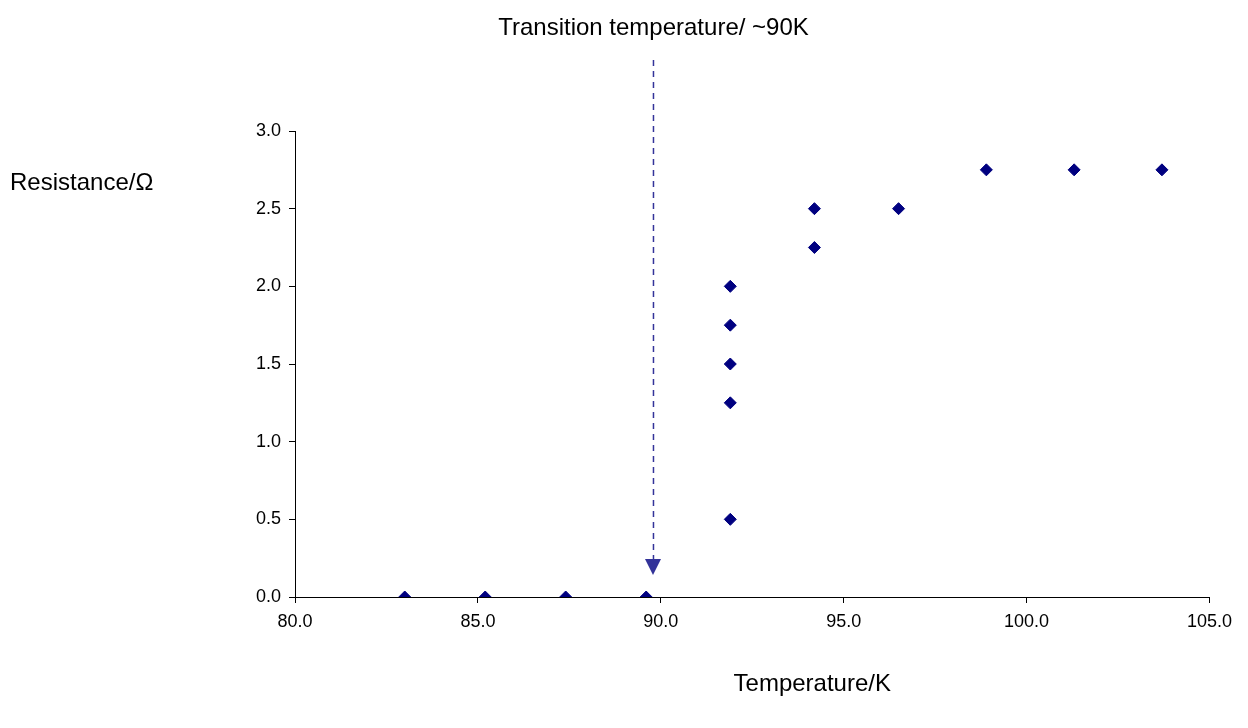 The width and height of the screenshot is (1248, 728). What do you see at coordinates (268, 595) in the screenshot?
I see `y-tick-label: 0.0` at bounding box center [268, 595].